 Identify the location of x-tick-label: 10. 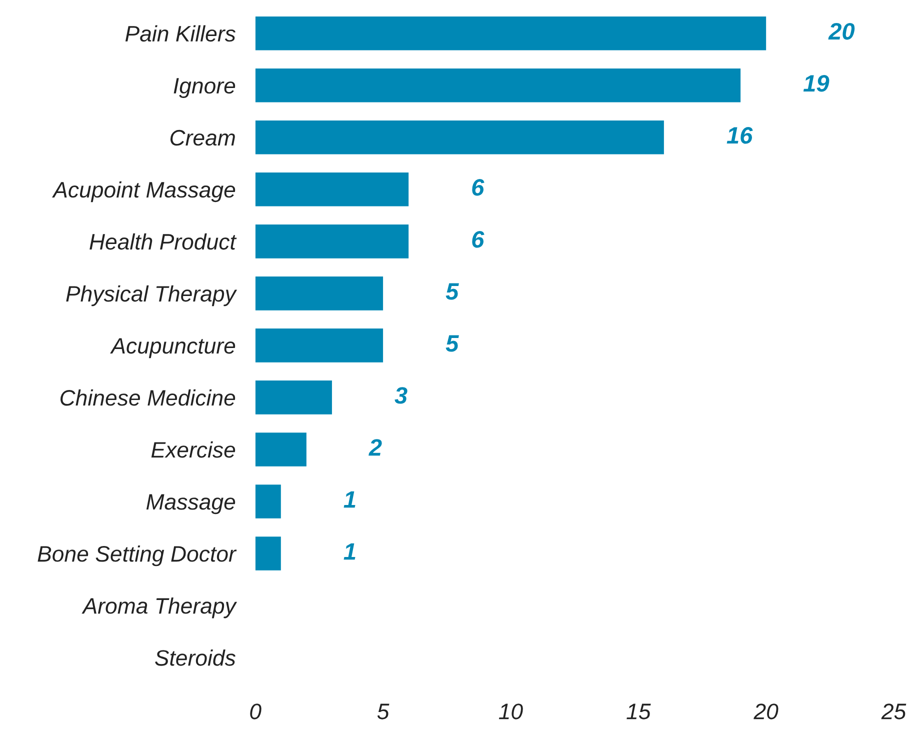
(510, 712).